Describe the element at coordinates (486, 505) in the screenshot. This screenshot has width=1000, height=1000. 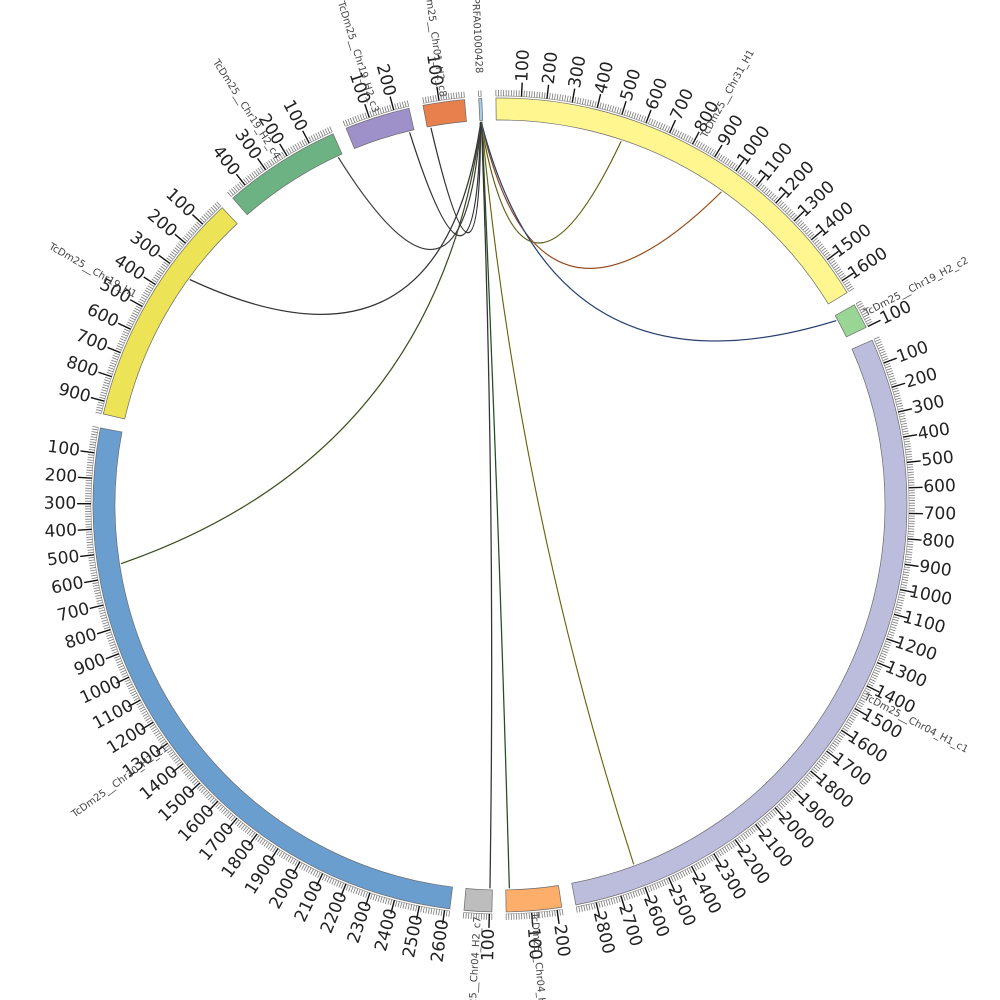
I see `link-outline` at that location.